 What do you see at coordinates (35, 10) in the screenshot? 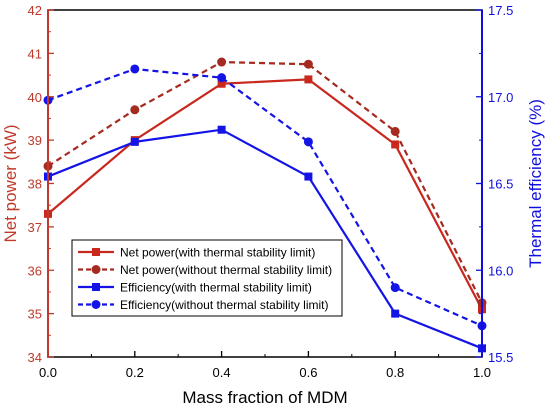
I see `y-left-tick-label: 42` at bounding box center [35, 10].